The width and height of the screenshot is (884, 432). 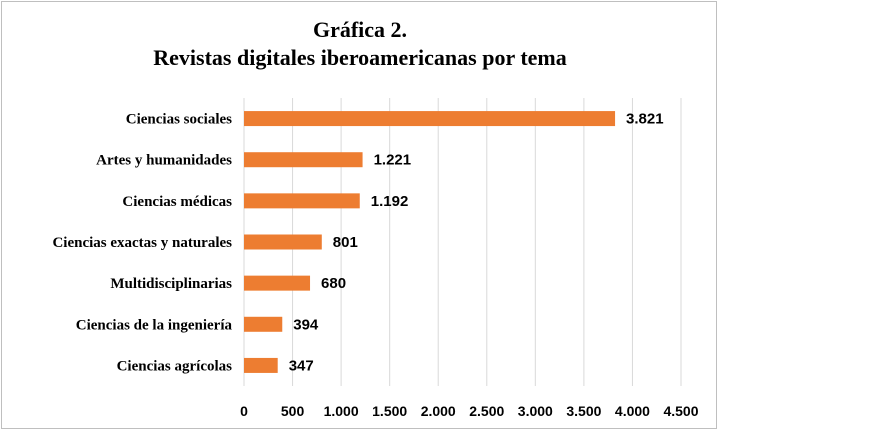 I want to click on value-label-2: 1.192, so click(x=390, y=201).